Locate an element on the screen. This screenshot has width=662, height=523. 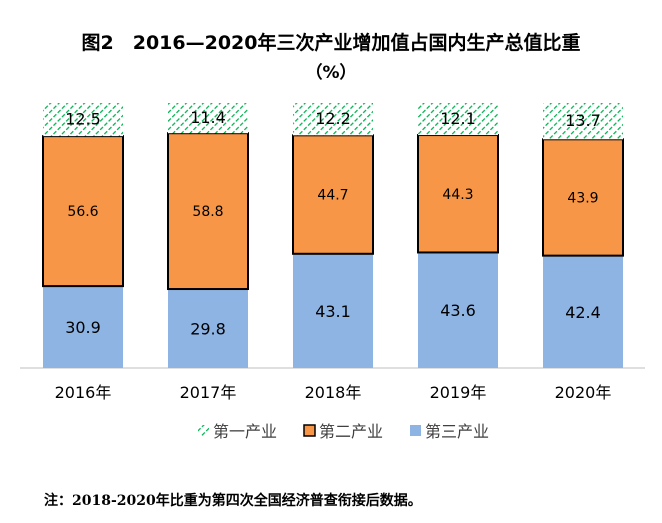
data-label: 43.1 is located at coordinates (333, 311).